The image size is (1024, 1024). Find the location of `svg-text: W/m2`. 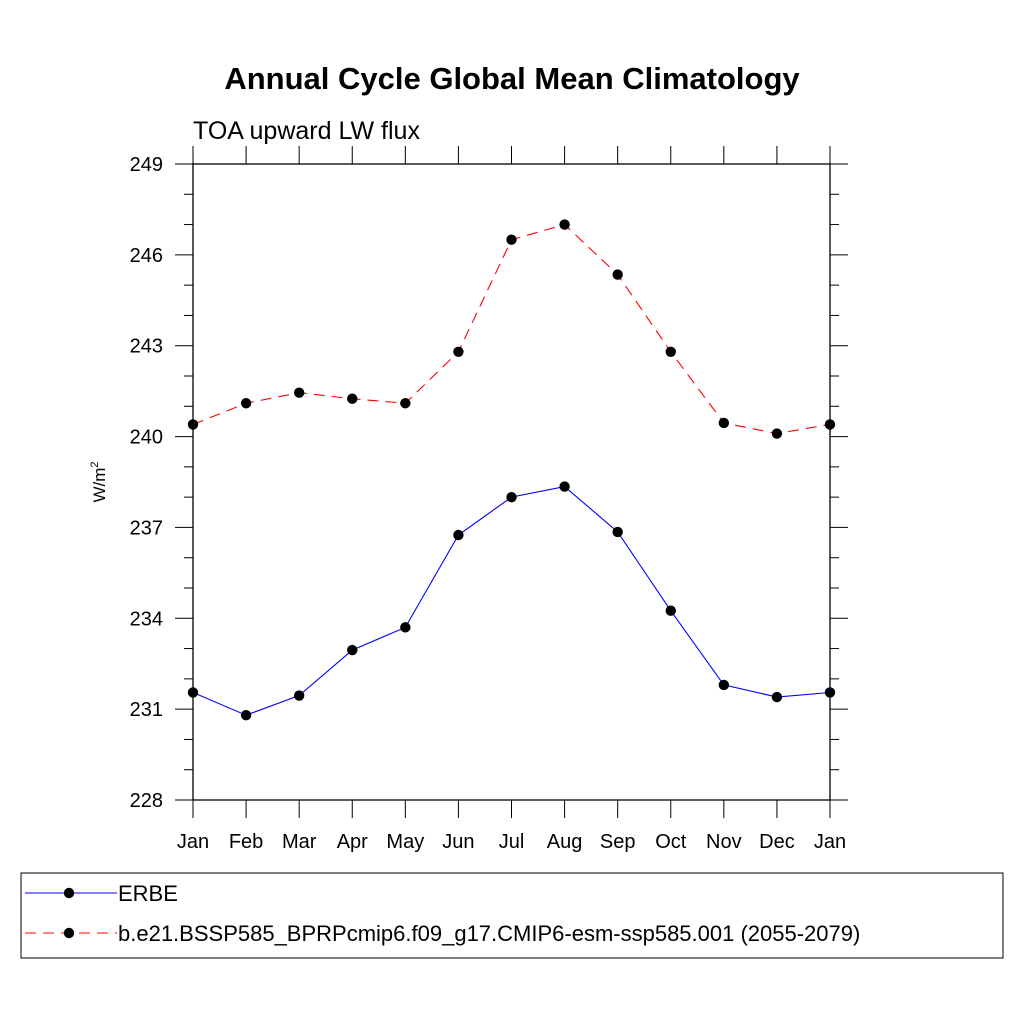

svg-text: W/m2 is located at coordinates (99, 481).